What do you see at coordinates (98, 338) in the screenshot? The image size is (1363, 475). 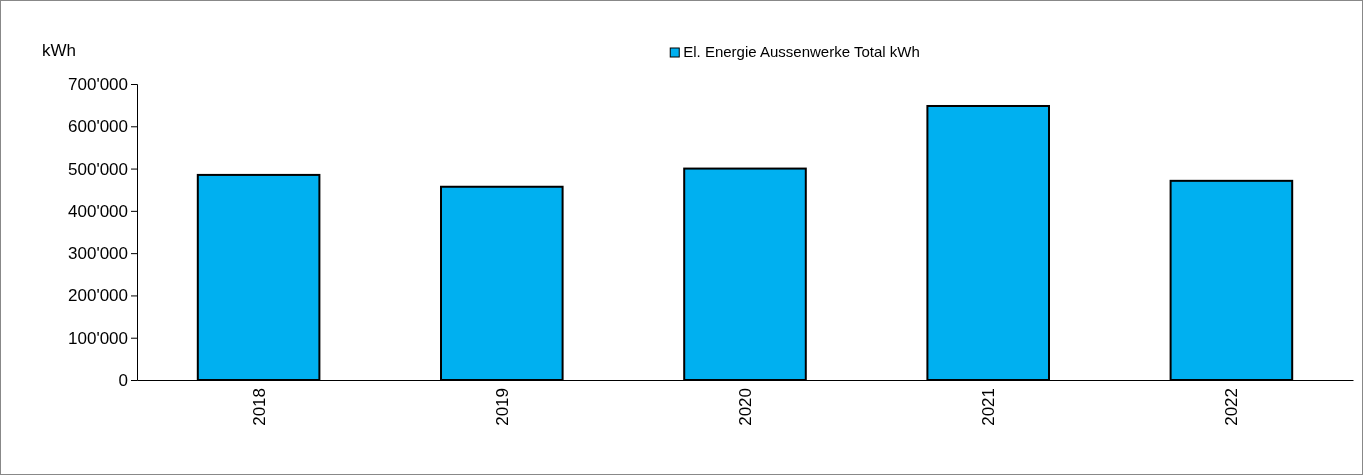 I see `y-tick-label: 100'000` at bounding box center [98, 338].